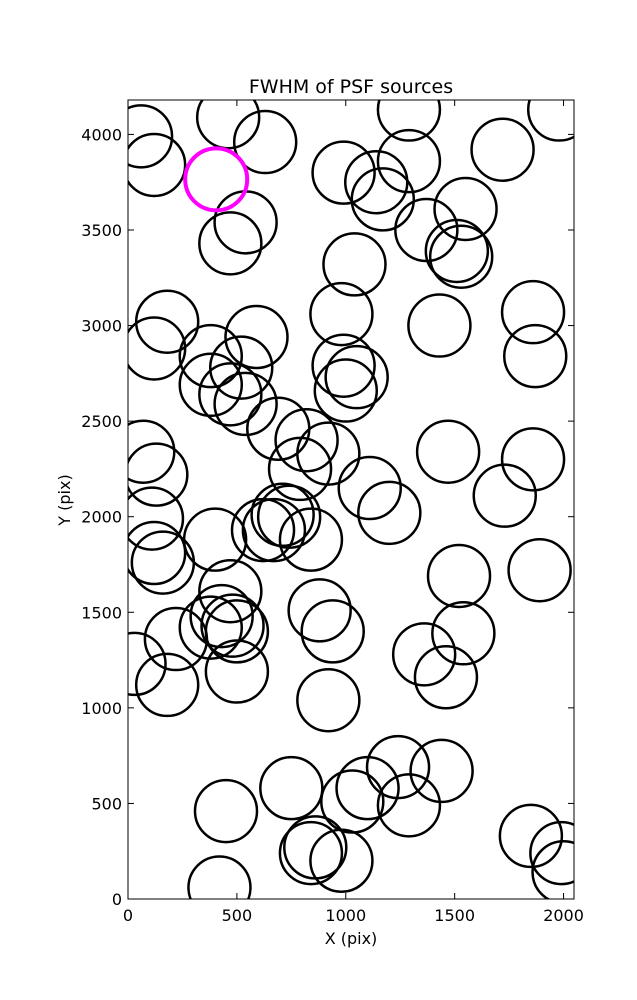 This screenshot has width=637, height=1000. Describe the element at coordinates (101, 326) in the screenshot. I see `y-tick-label: 3000` at that location.